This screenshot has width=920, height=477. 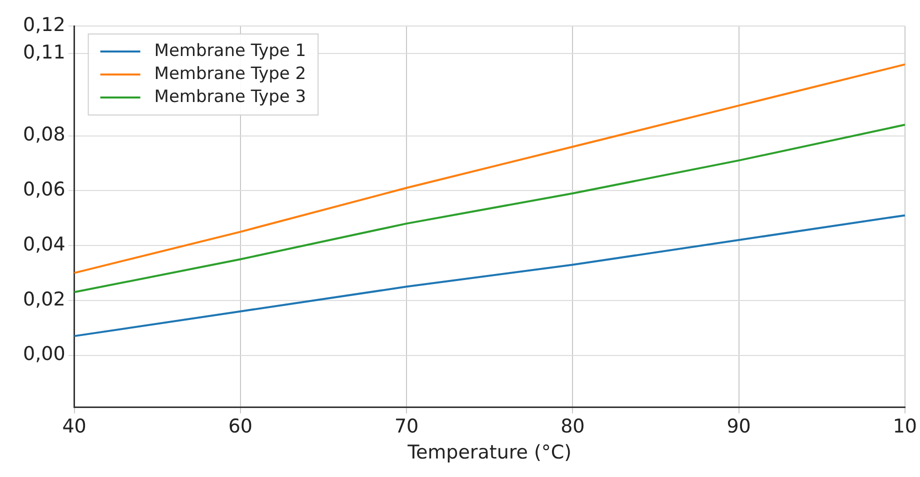 What do you see at coordinates (230, 96) in the screenshot?
I see `legend-label: Membrane Type 3` at bounding box center [230, 96].